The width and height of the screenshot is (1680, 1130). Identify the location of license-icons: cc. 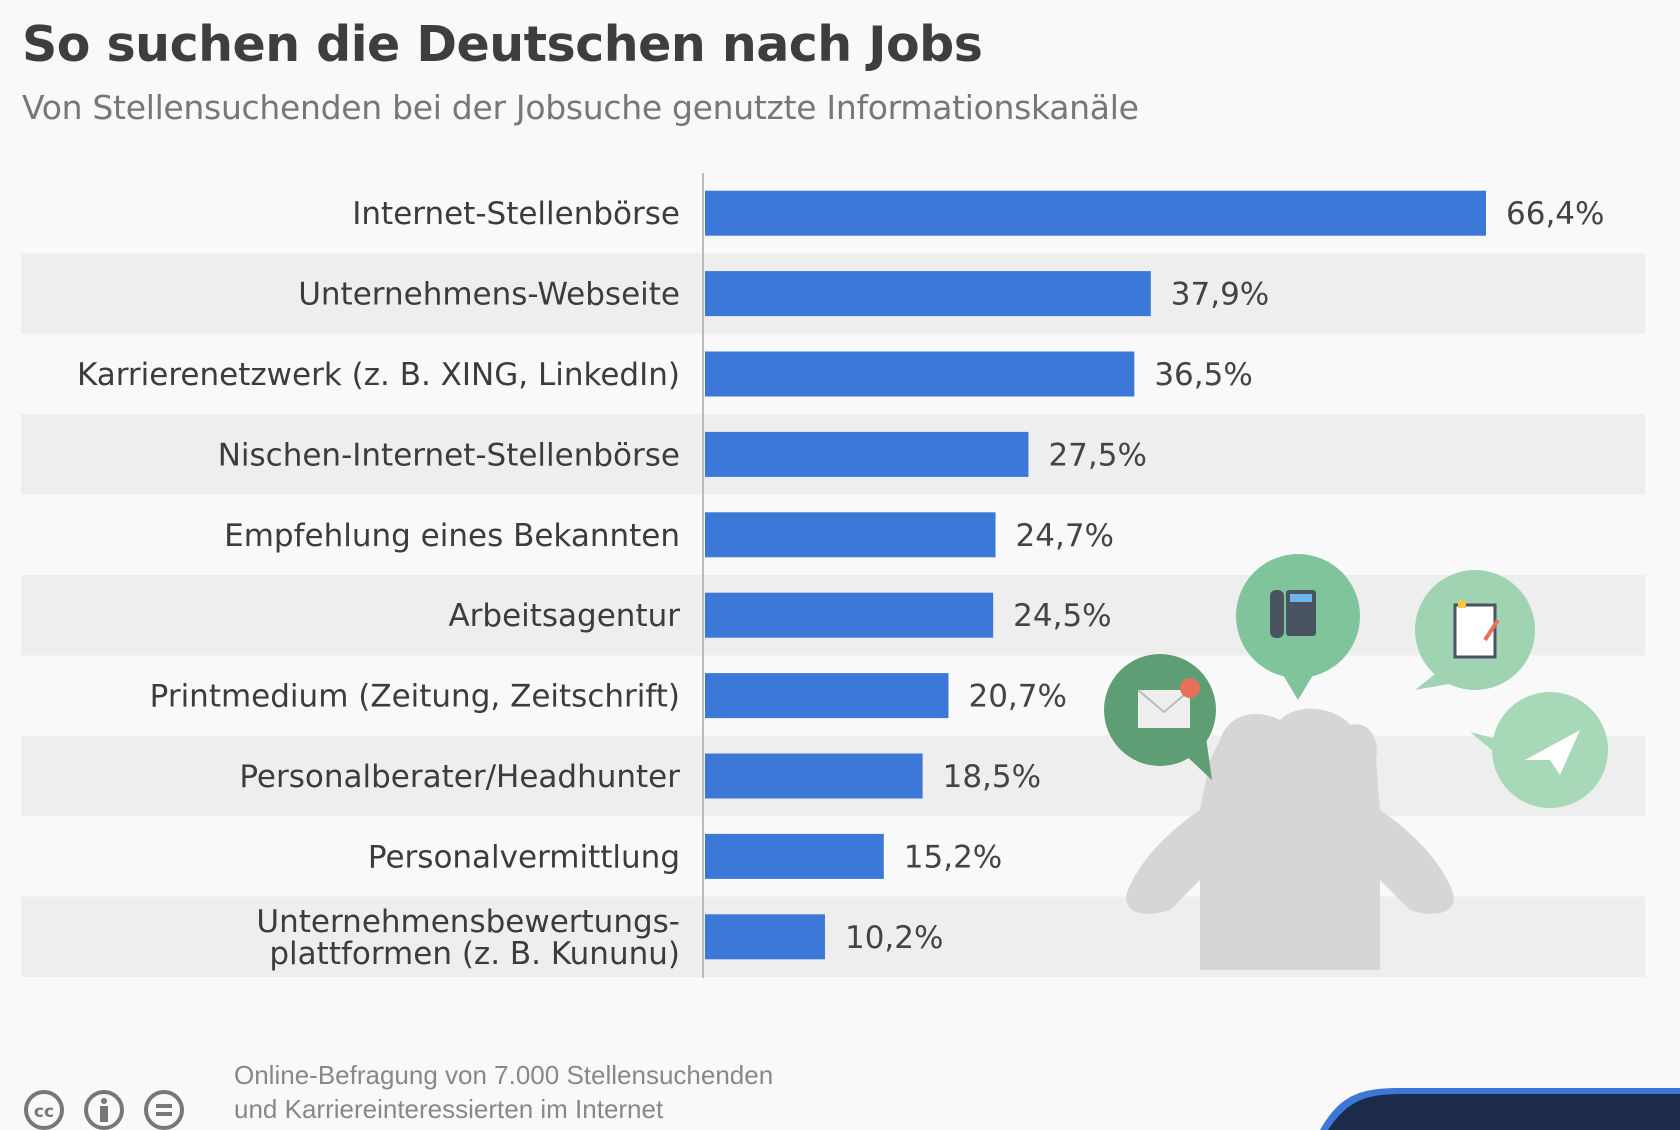
(104, 1110).